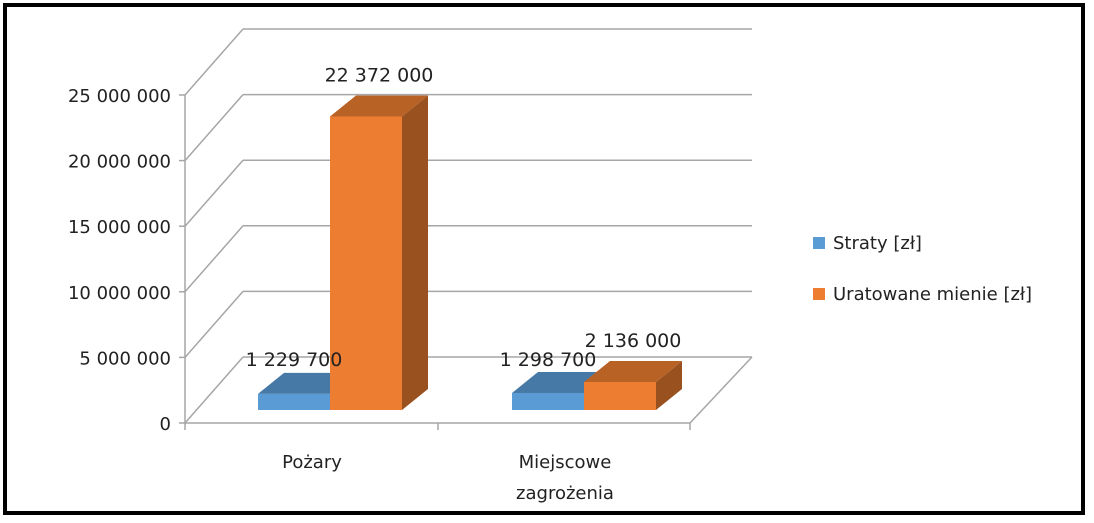 The image size is (1094, 523). Describe the element at coordinates (548, 360) in the screenshot. I see `data-label: 1 298 700` at that location.